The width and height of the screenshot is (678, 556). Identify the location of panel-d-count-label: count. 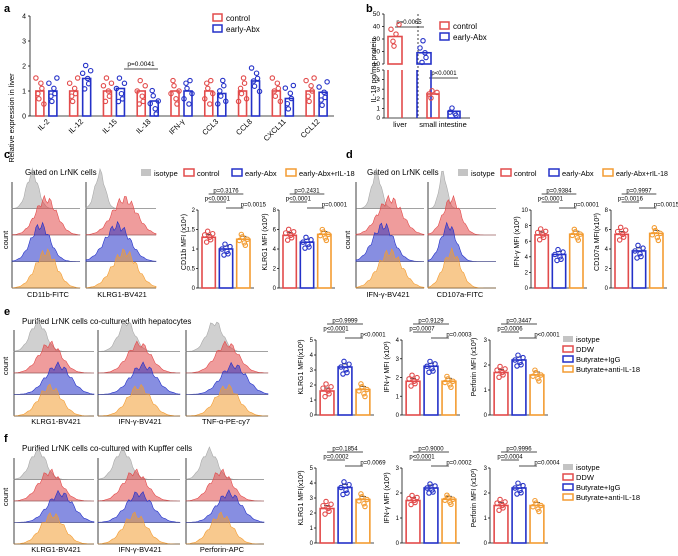
(347, 239).